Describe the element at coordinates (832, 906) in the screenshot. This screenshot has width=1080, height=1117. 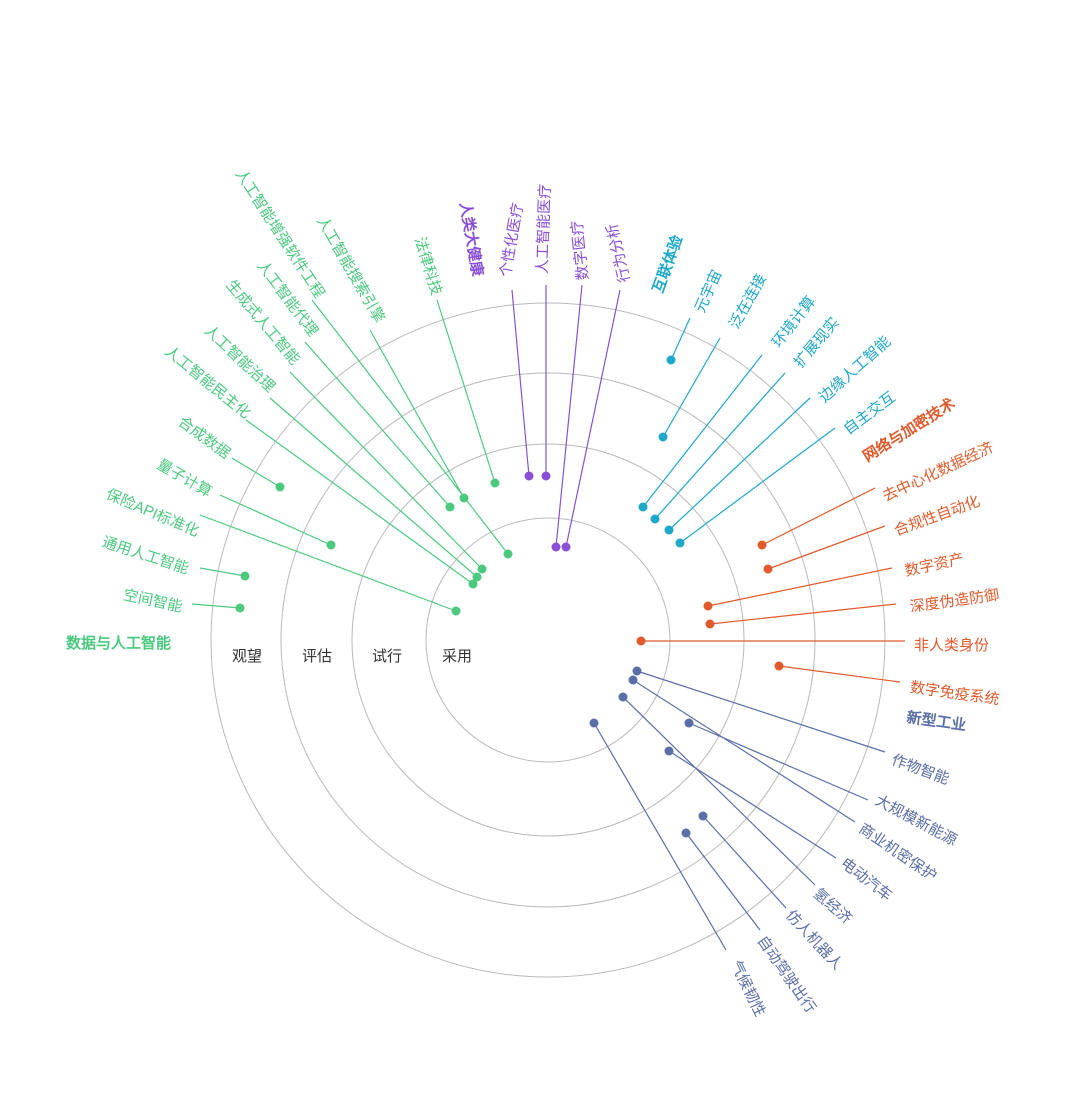
I see `blip-label: 氢经济` at that location.